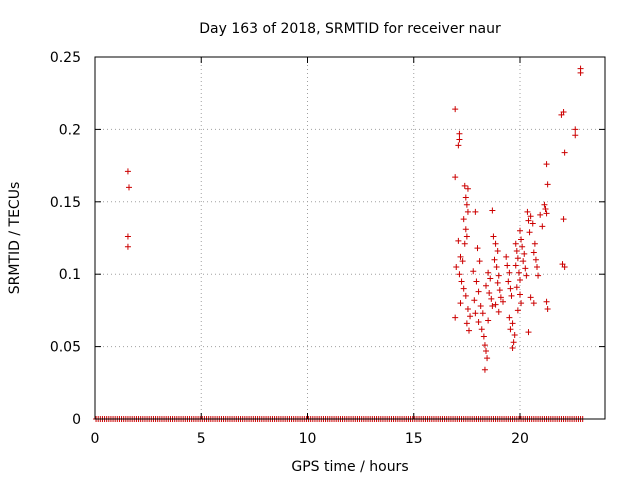 The height and width of the screenshot is (480, 640). I want to click on y-tick-label: 0, so click(76, 420).